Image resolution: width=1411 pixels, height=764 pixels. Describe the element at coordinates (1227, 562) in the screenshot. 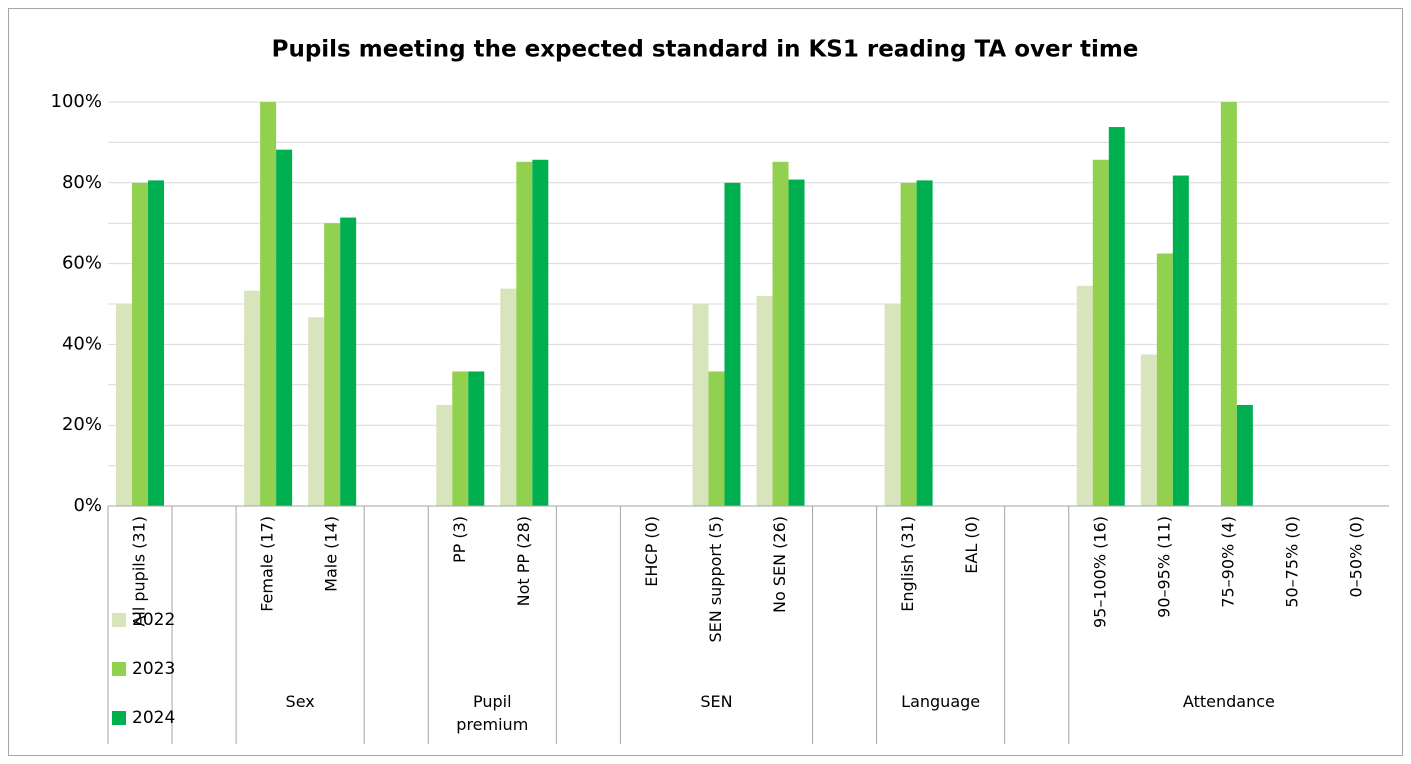

I see `x-tick-label: 75–90% (4)` at that location.